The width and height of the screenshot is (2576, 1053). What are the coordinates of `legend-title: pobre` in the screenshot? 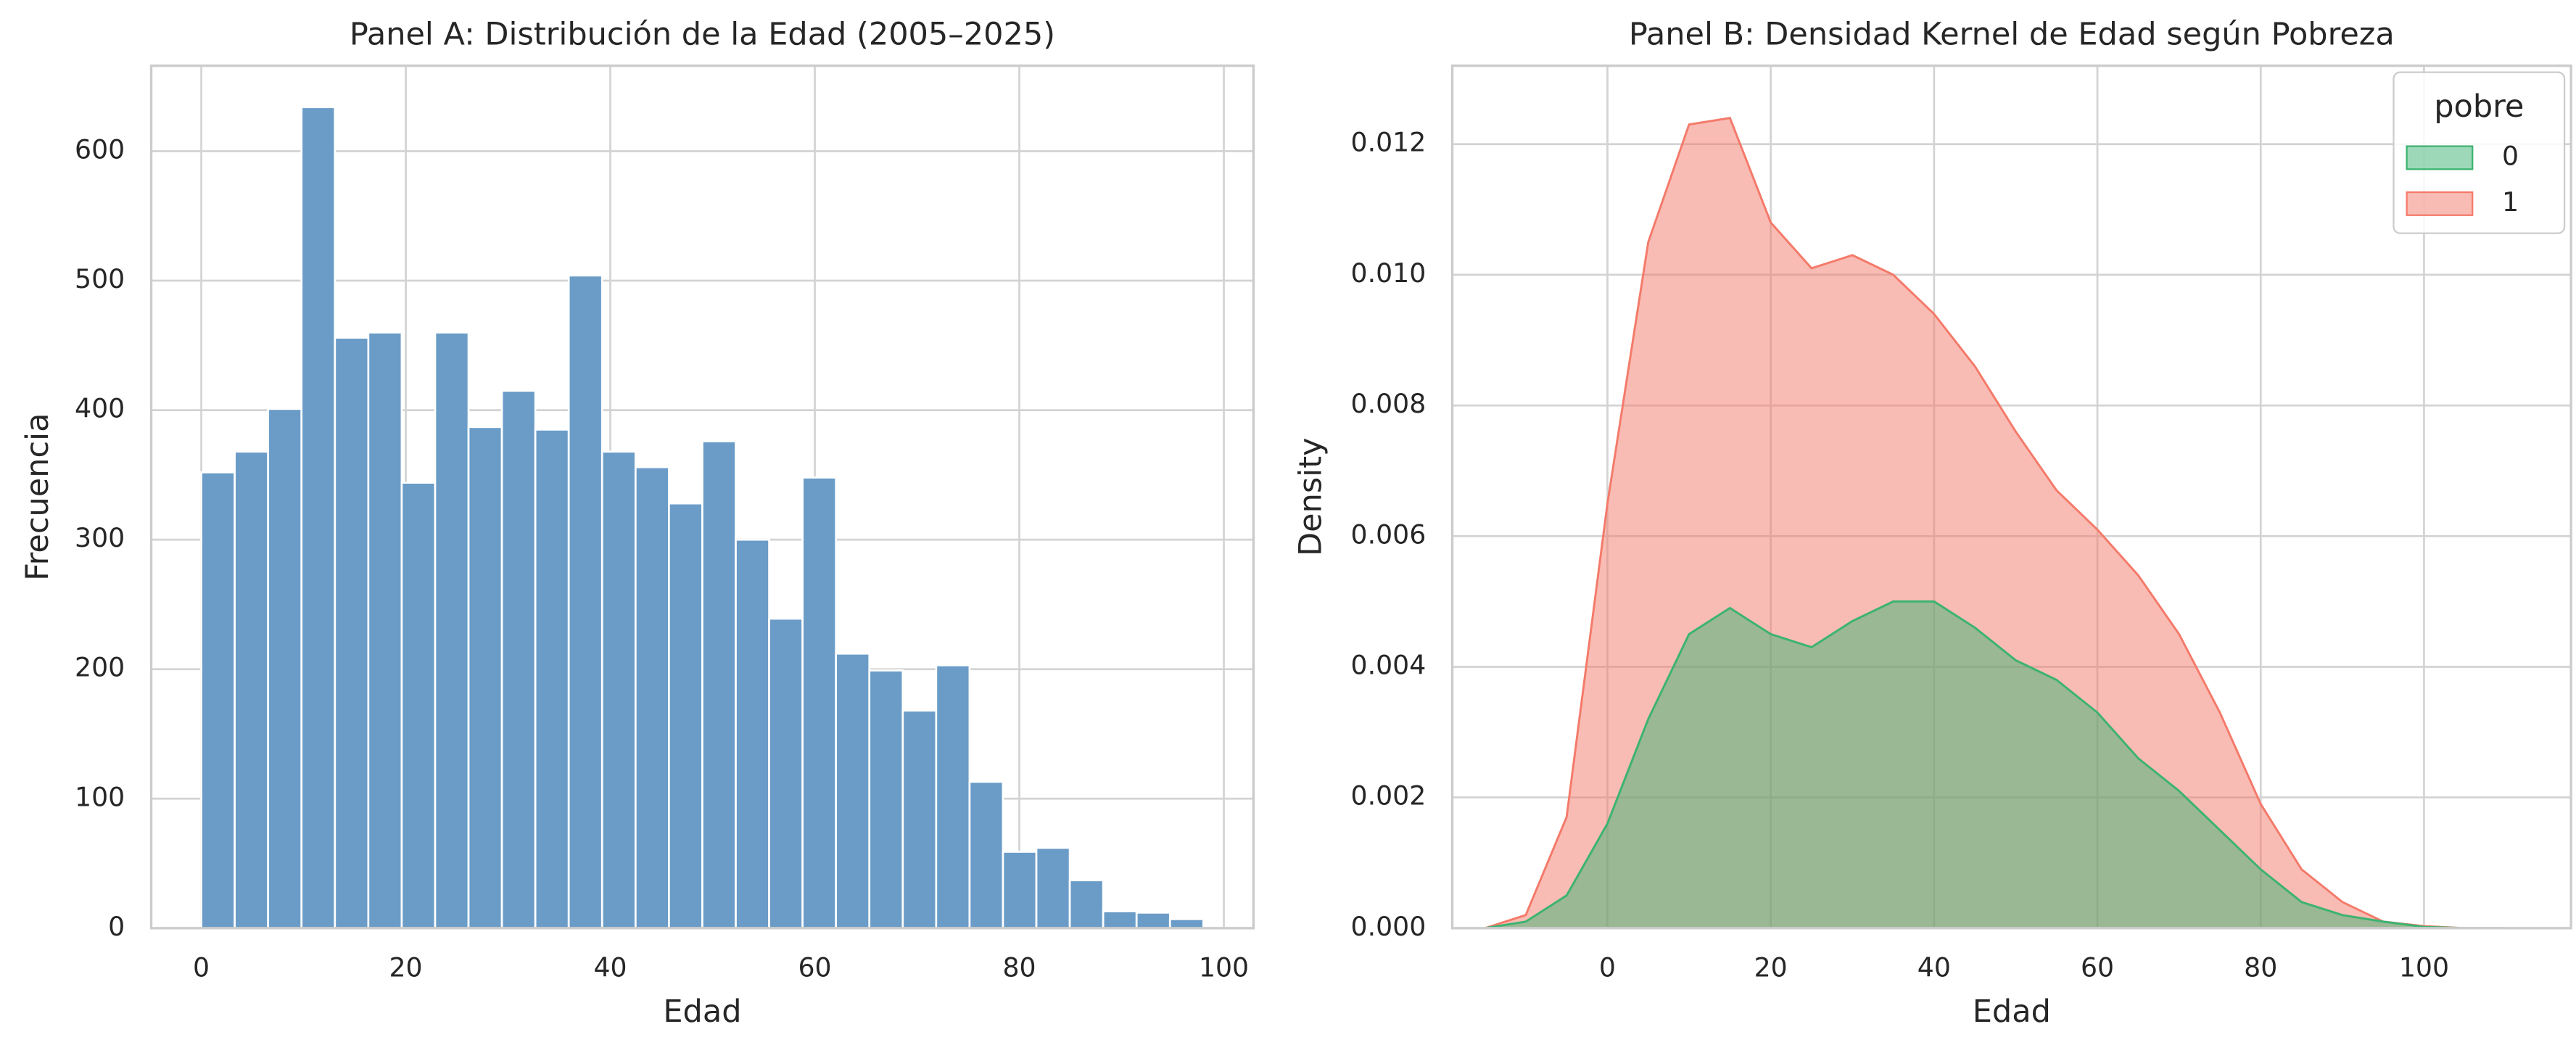 It's located at (2479, 106).